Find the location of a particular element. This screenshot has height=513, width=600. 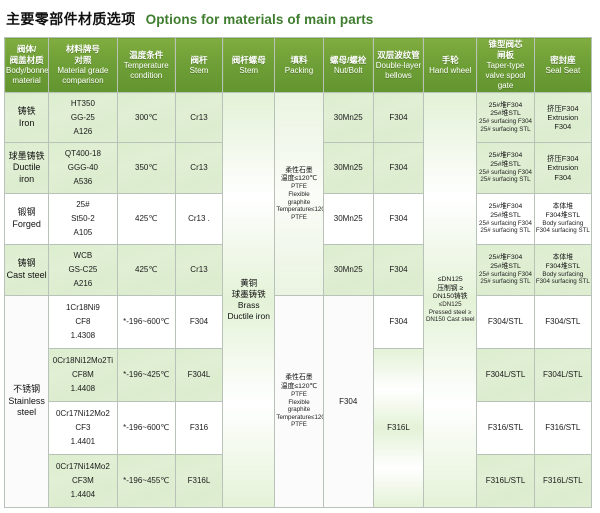

col-header-stem: 阀杆 Stem is located at coordinates (199, 65).